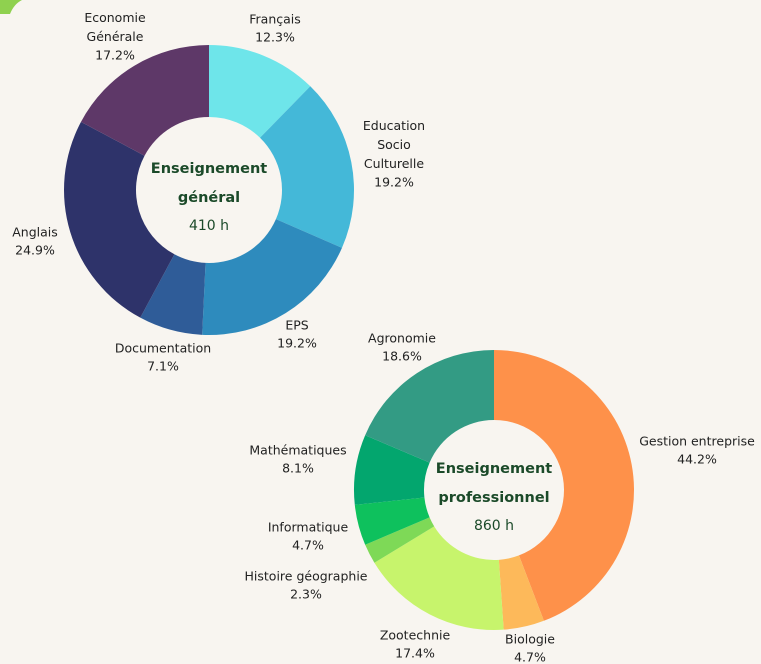  I want to click on slice-label: Education Socio Culturelle, so click(394, 144).